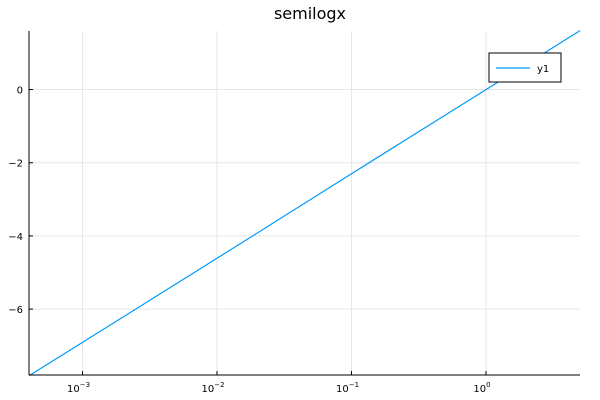 The image size is (600, 400). Describe the element at coordinates (347, 388) in the screenshot. I see `x-tick-label: 10⁻¹` at that location.